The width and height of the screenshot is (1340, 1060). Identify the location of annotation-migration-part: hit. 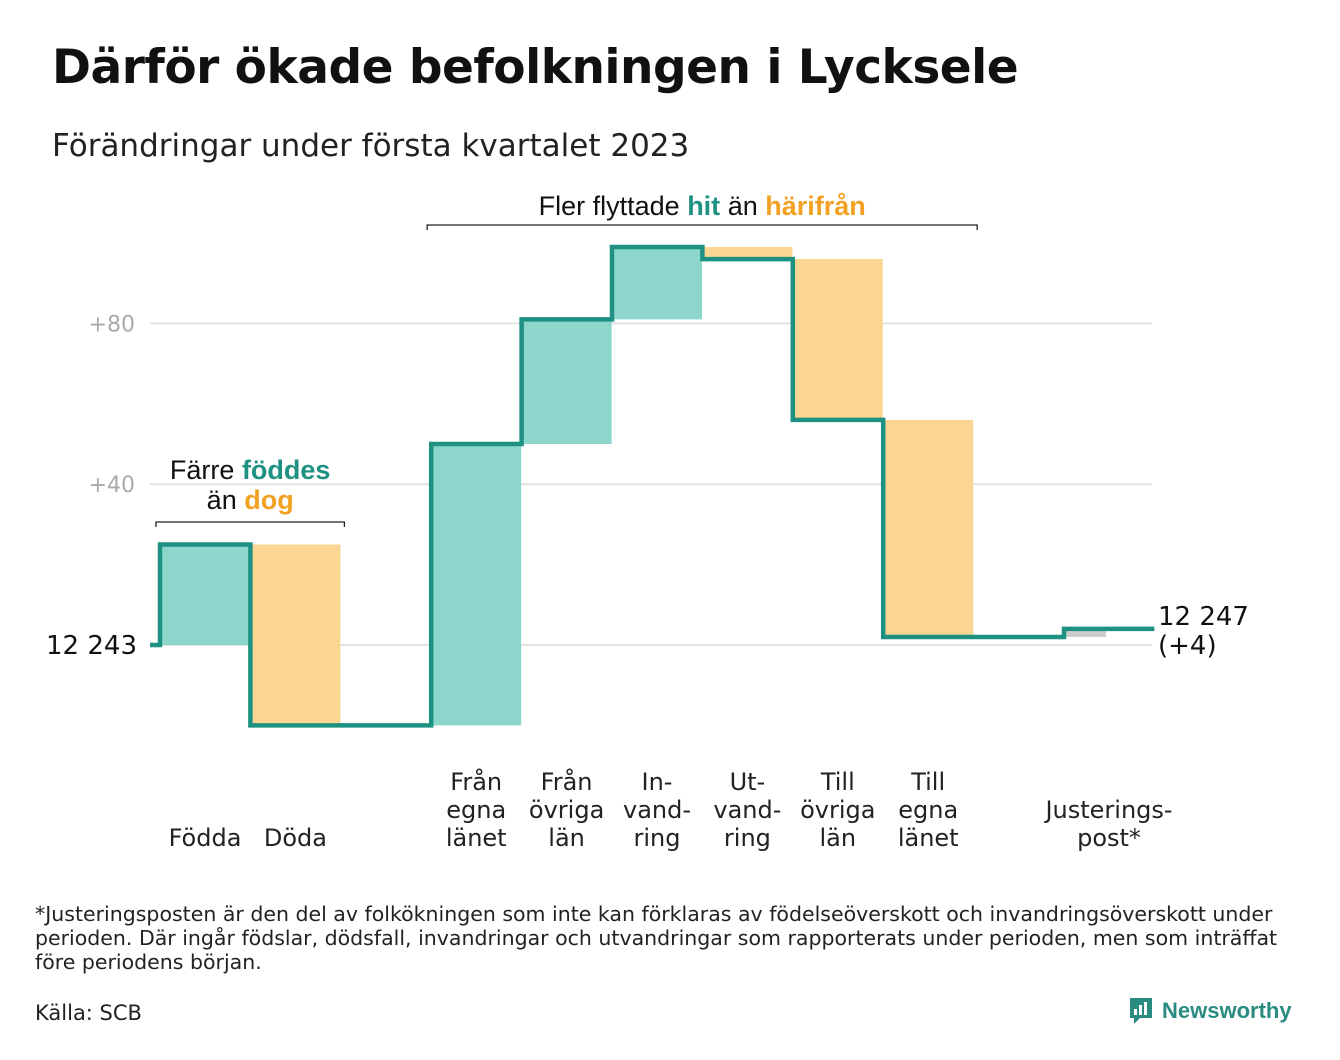
(703, 206).